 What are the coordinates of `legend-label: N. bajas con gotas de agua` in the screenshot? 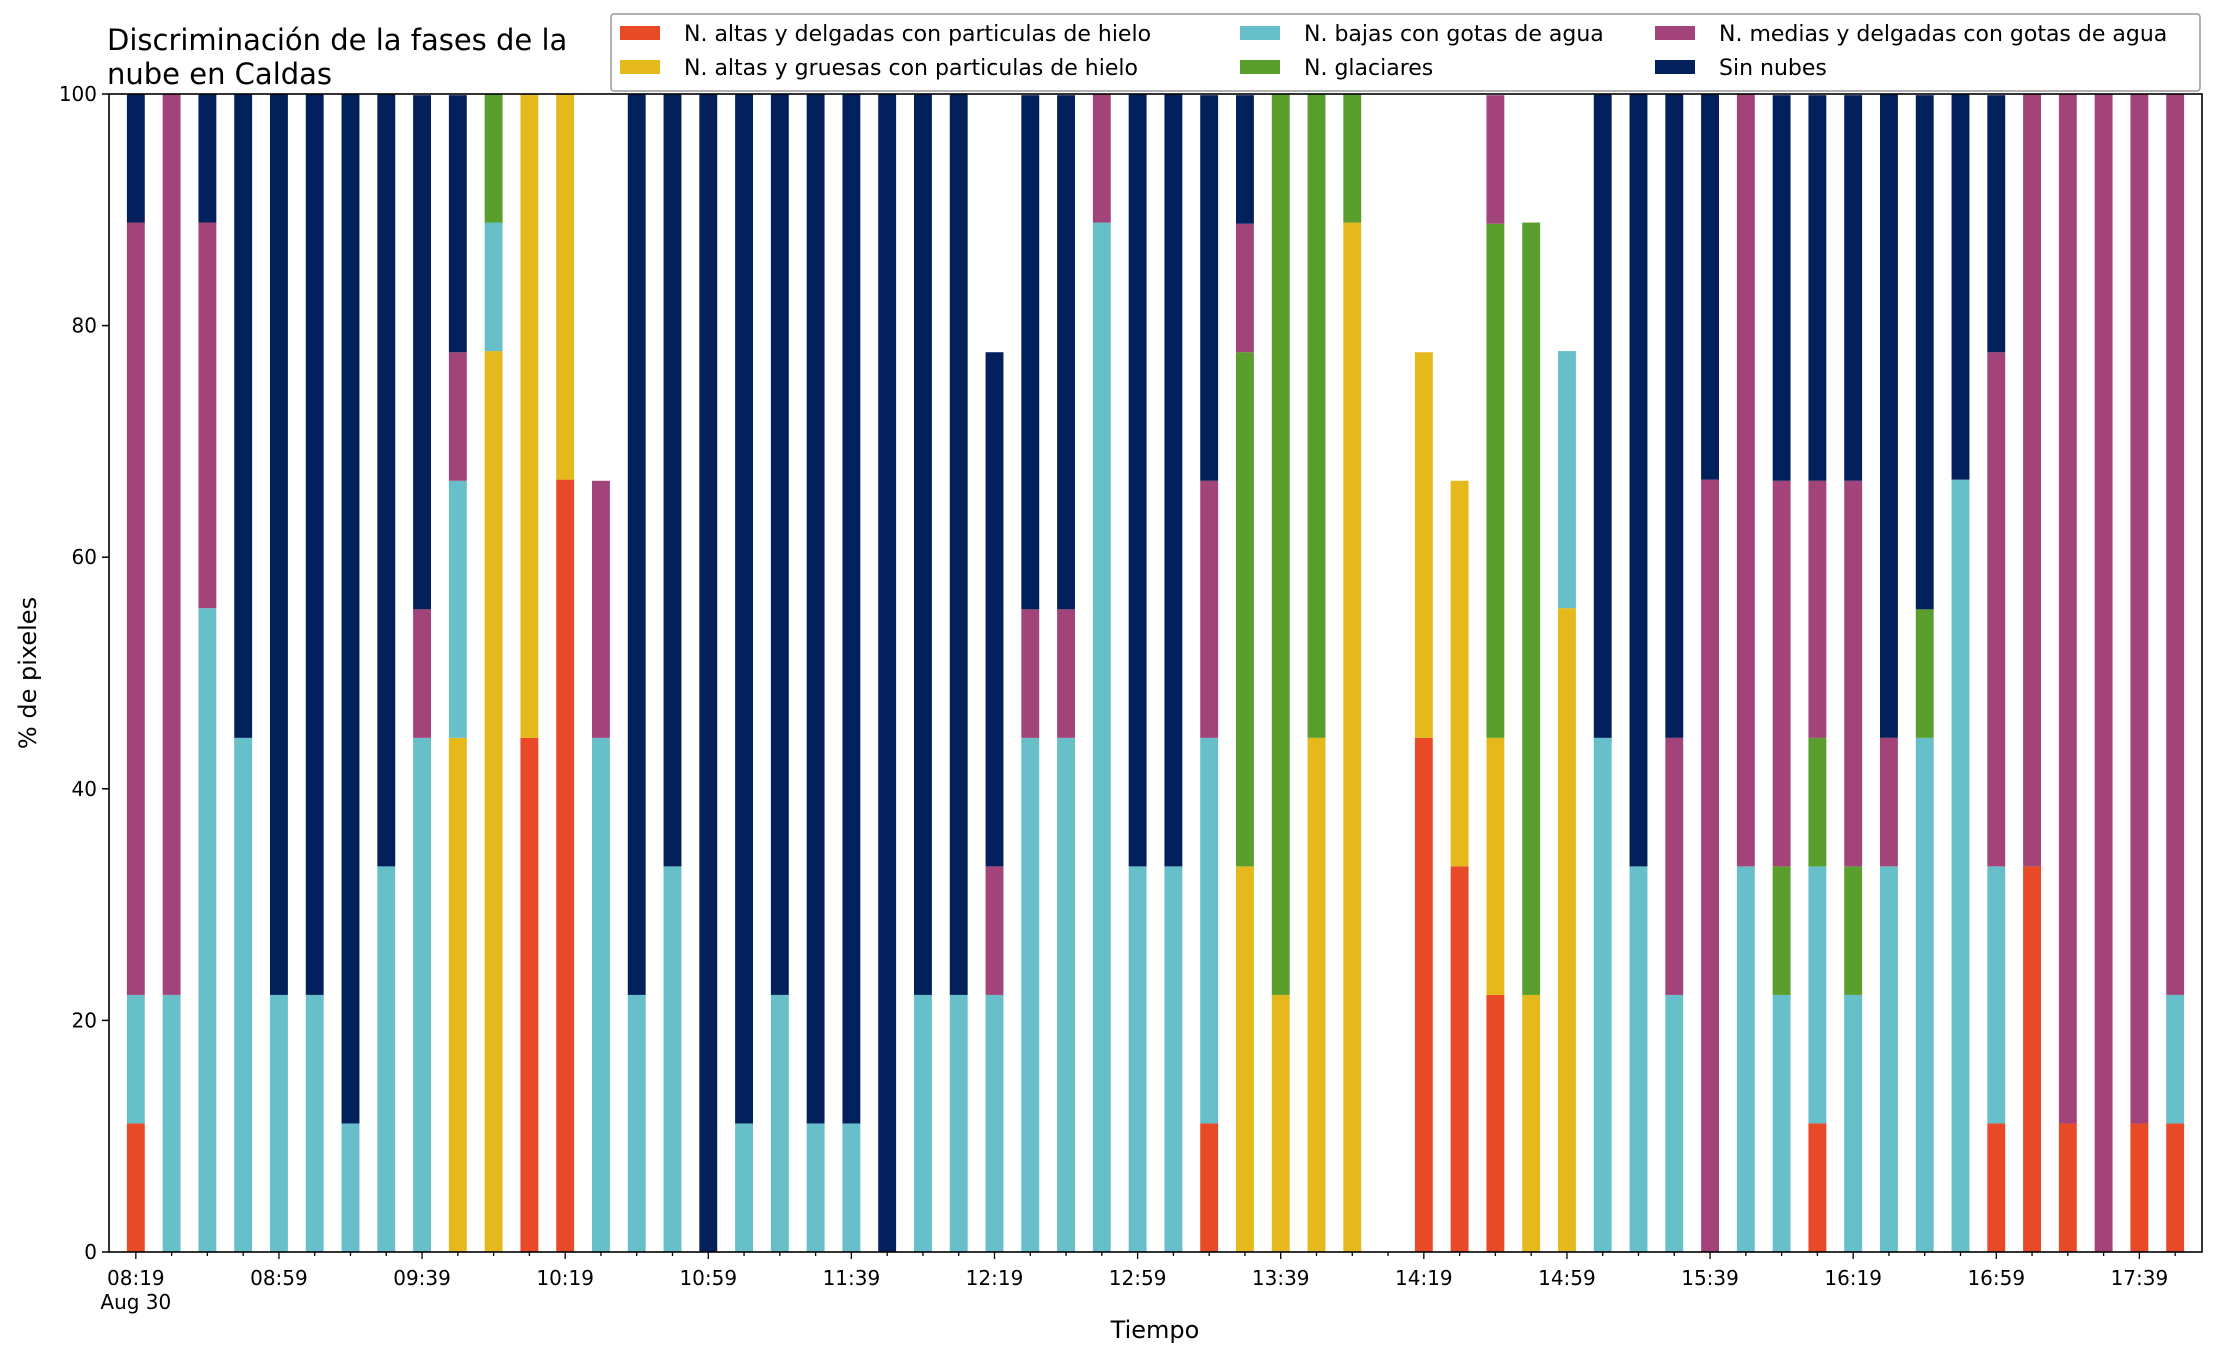 It's located at (1454, 34).